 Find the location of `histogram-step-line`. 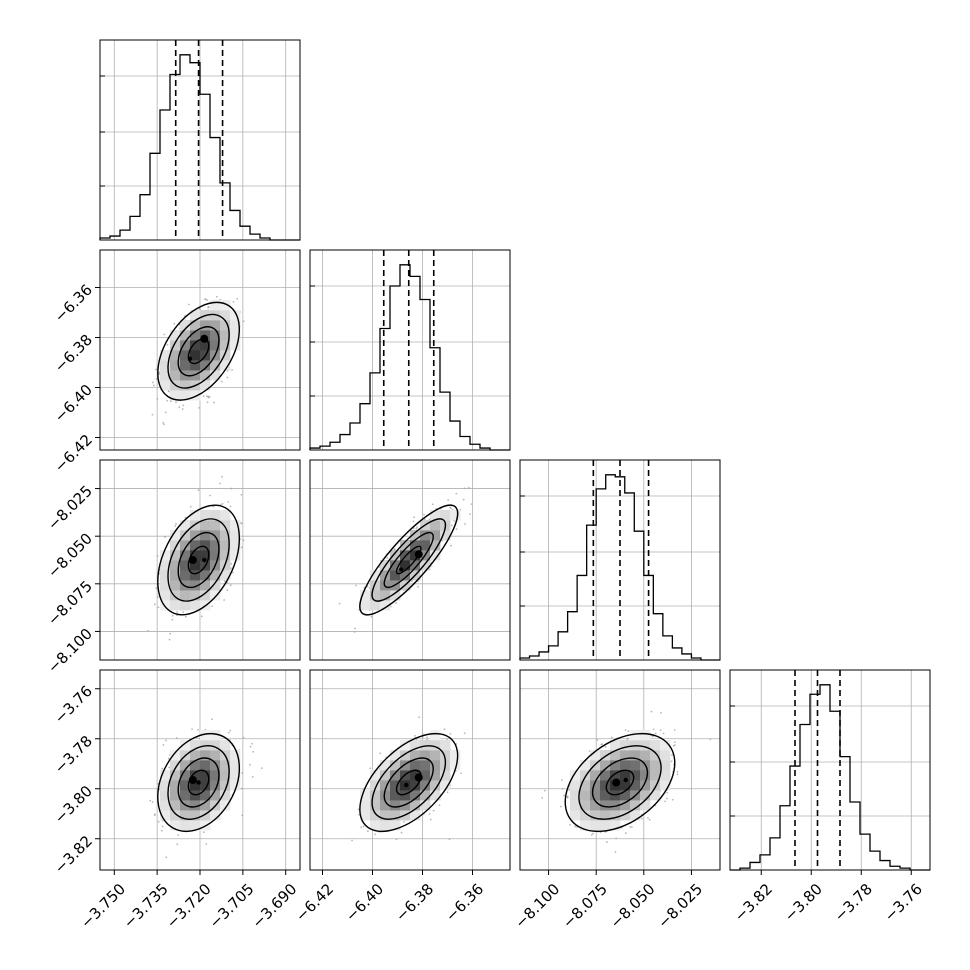

histogram-step-line is located at coordinates (830, 777).